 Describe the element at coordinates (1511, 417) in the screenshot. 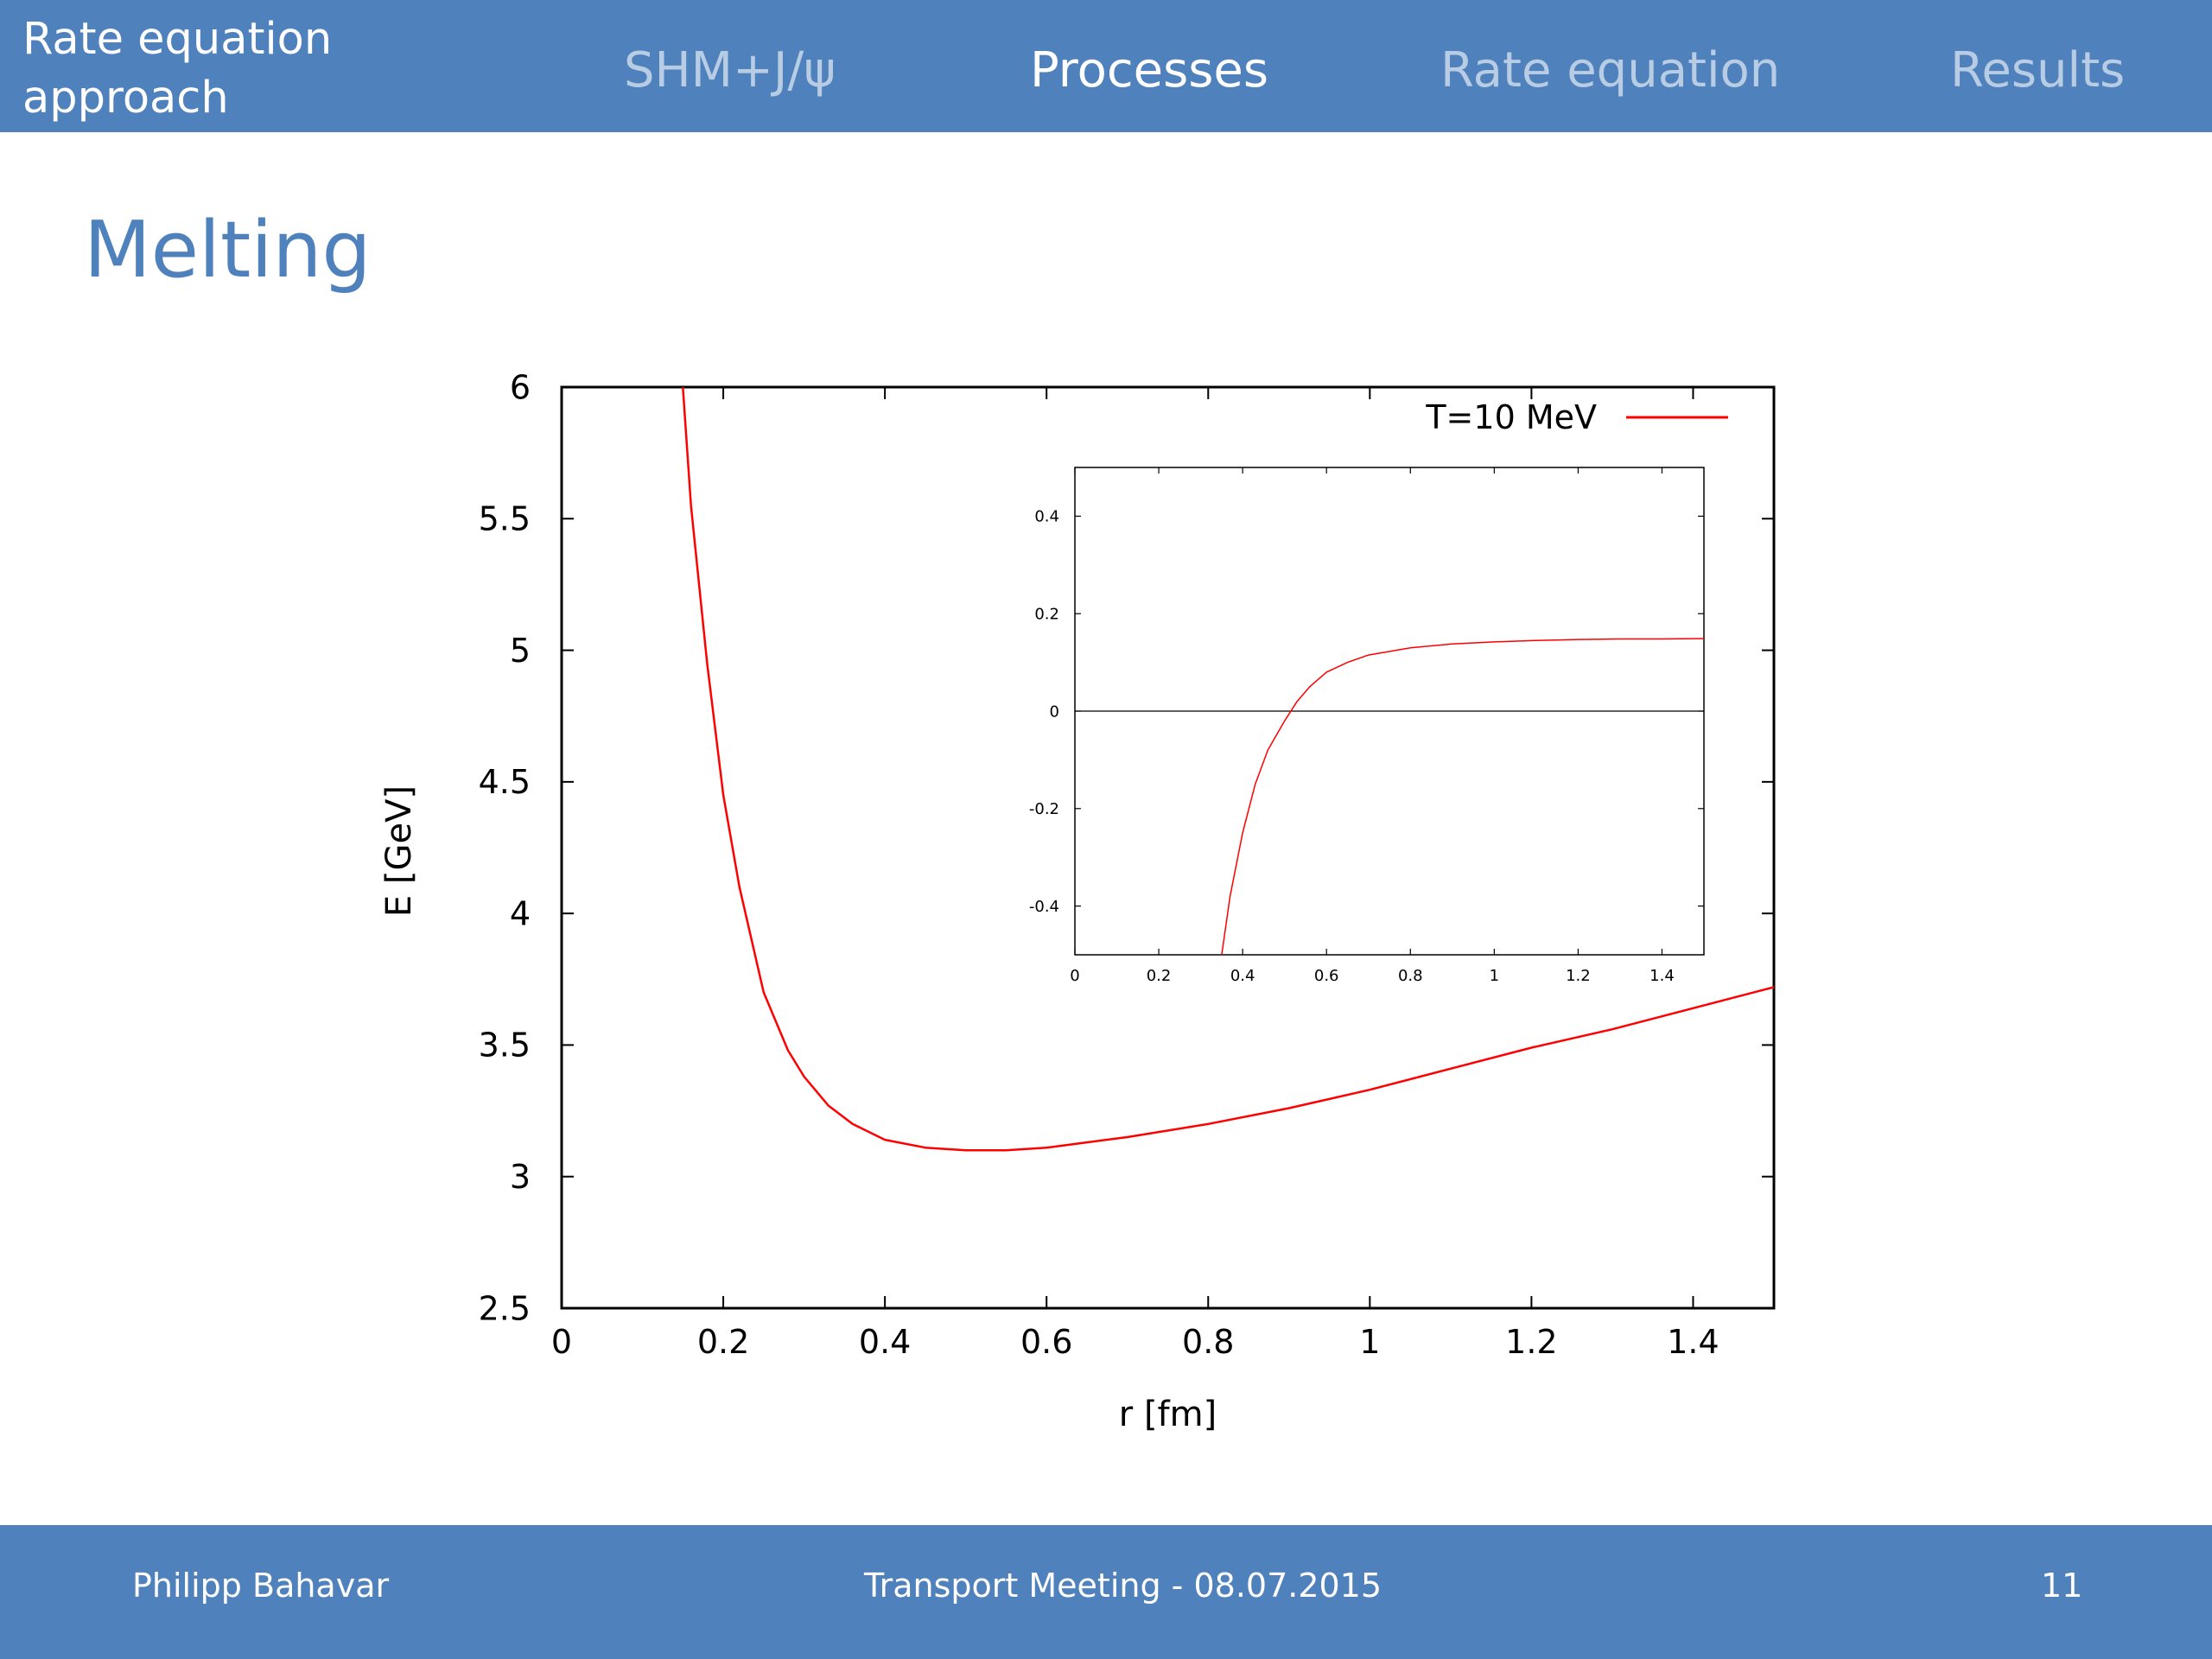

I see `legend-label: T=10 MeV` at that location.